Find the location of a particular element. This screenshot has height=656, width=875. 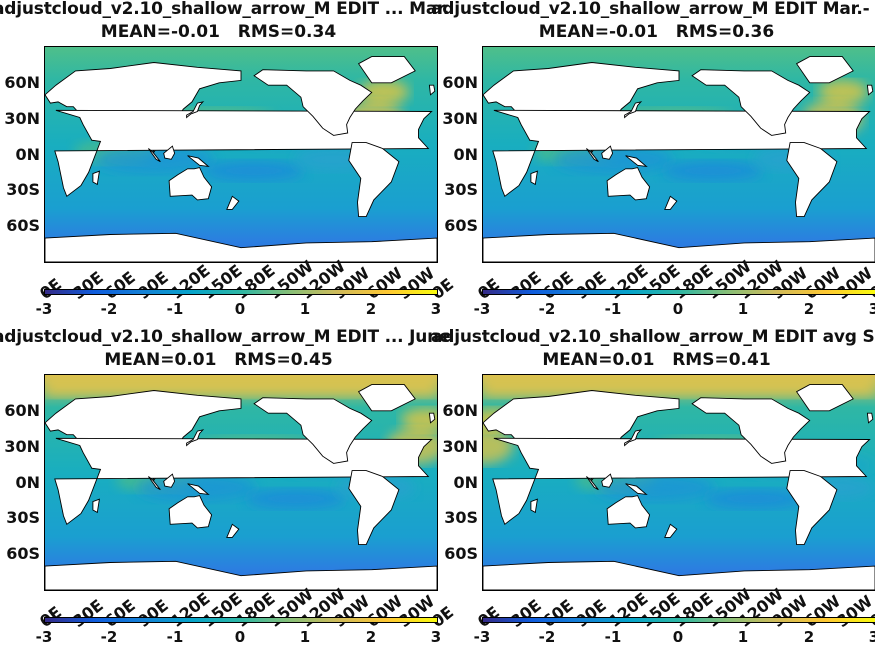

panel-stats: MEAN=-0.01 RMS=0.34 is located at coordinates (218, 32).